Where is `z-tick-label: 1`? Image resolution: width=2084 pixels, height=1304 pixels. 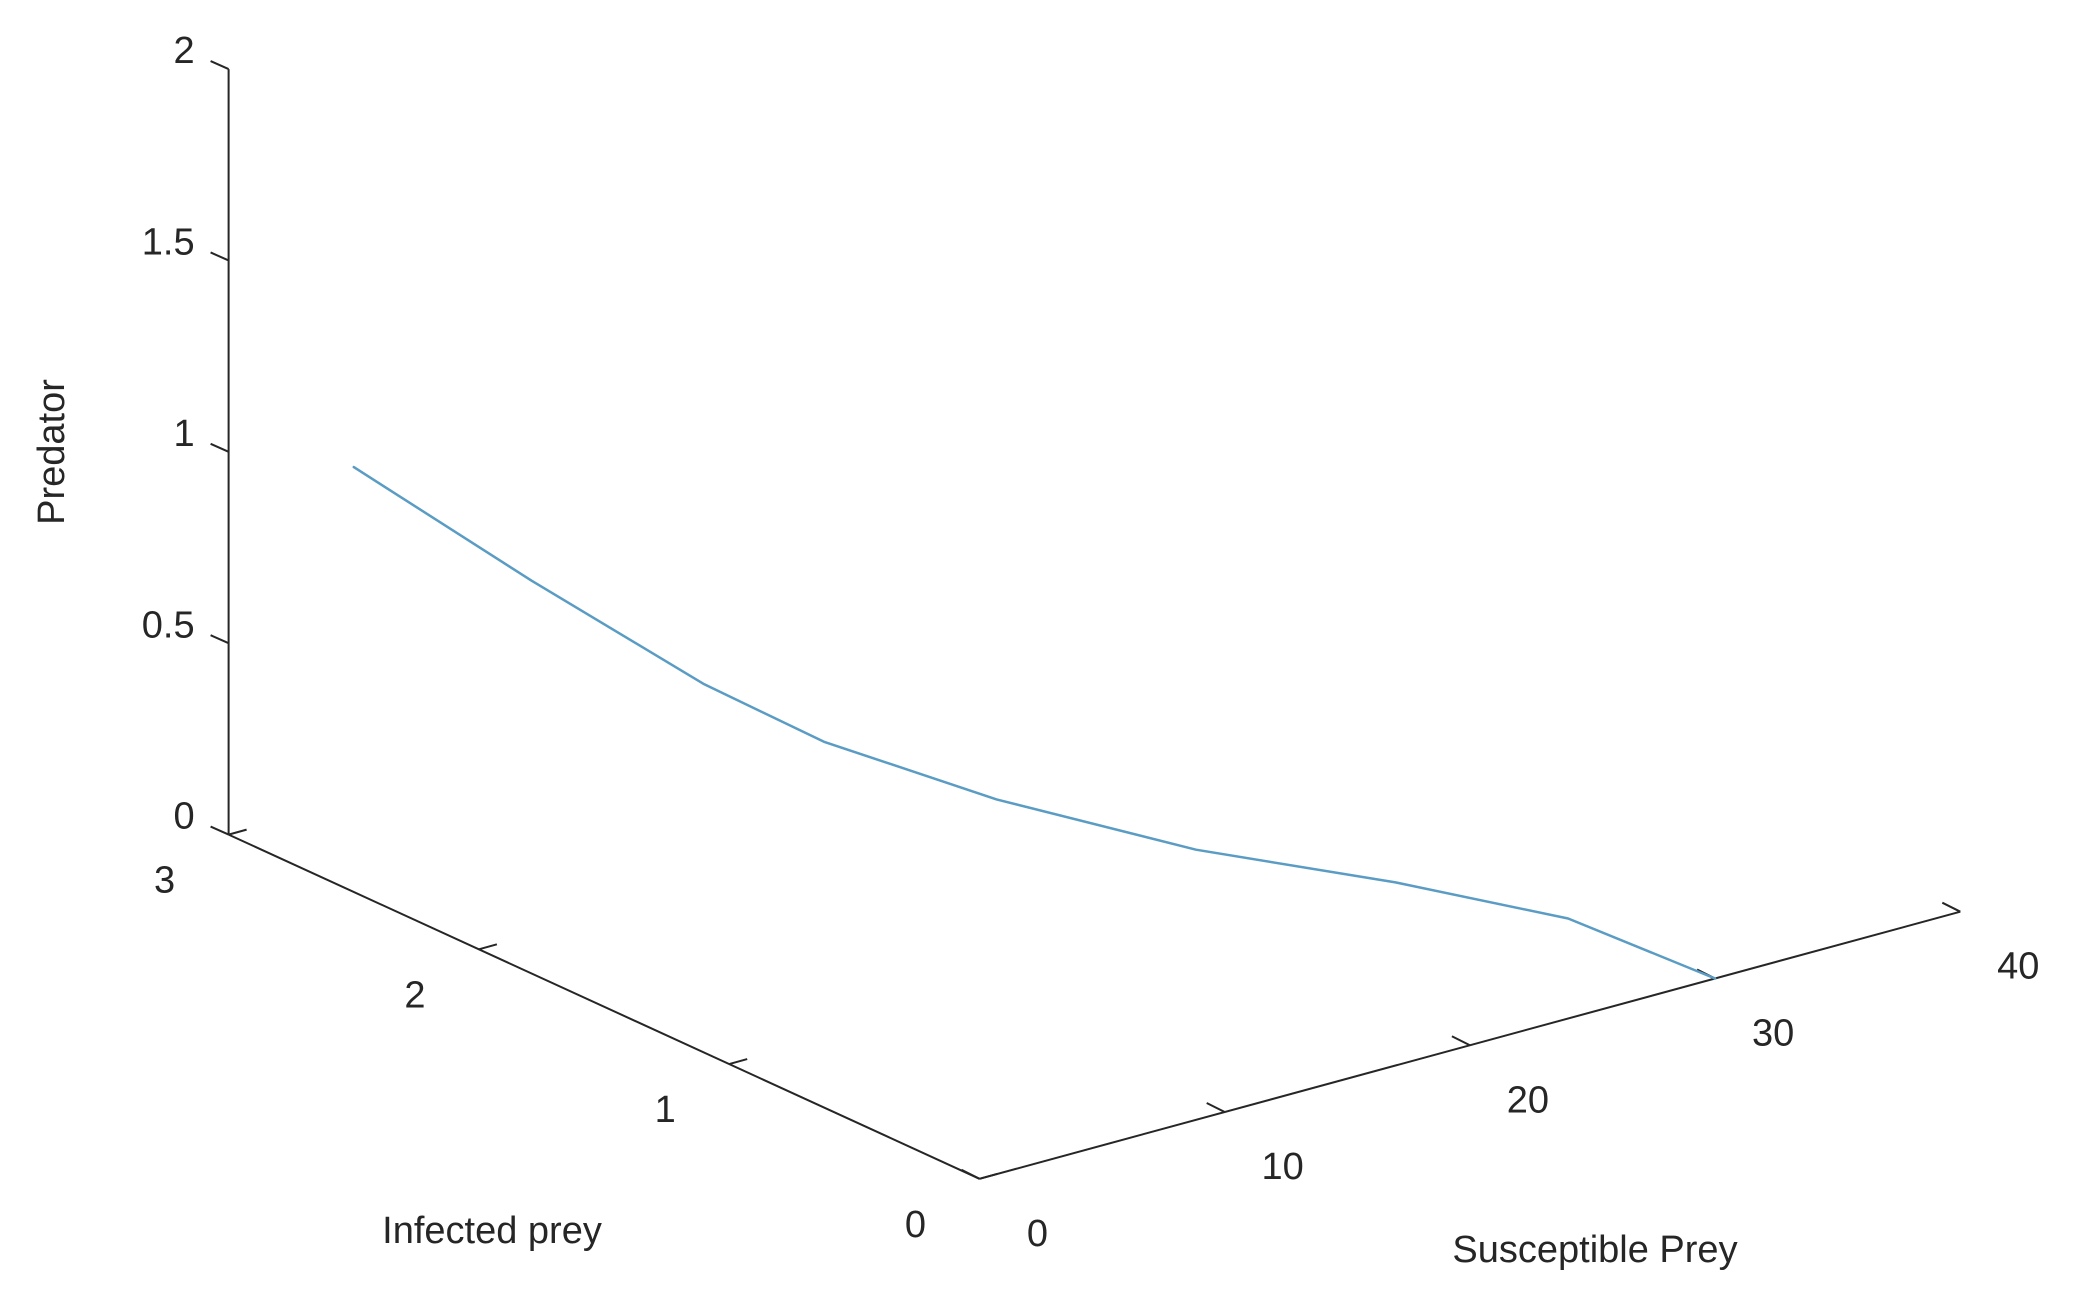 z-tick-label: 1 is located at coordinates (183, 434).